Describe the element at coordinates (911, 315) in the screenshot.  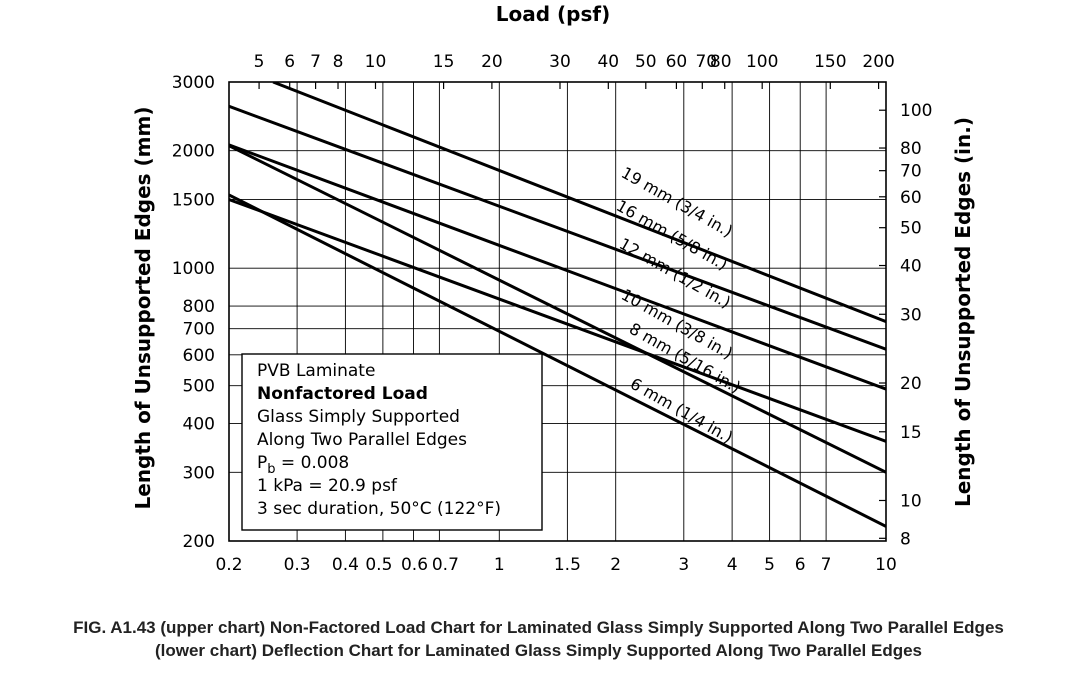
I see `right-tick-label: 30` at that location.